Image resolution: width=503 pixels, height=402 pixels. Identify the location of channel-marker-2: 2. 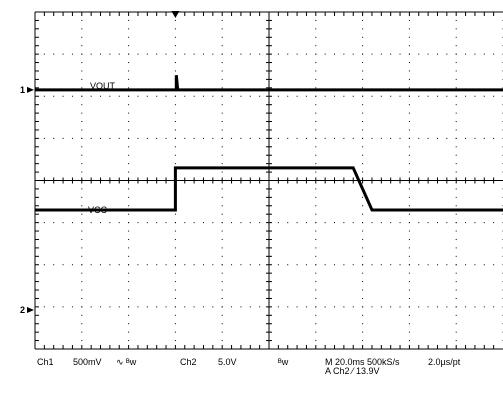
(22, 310).